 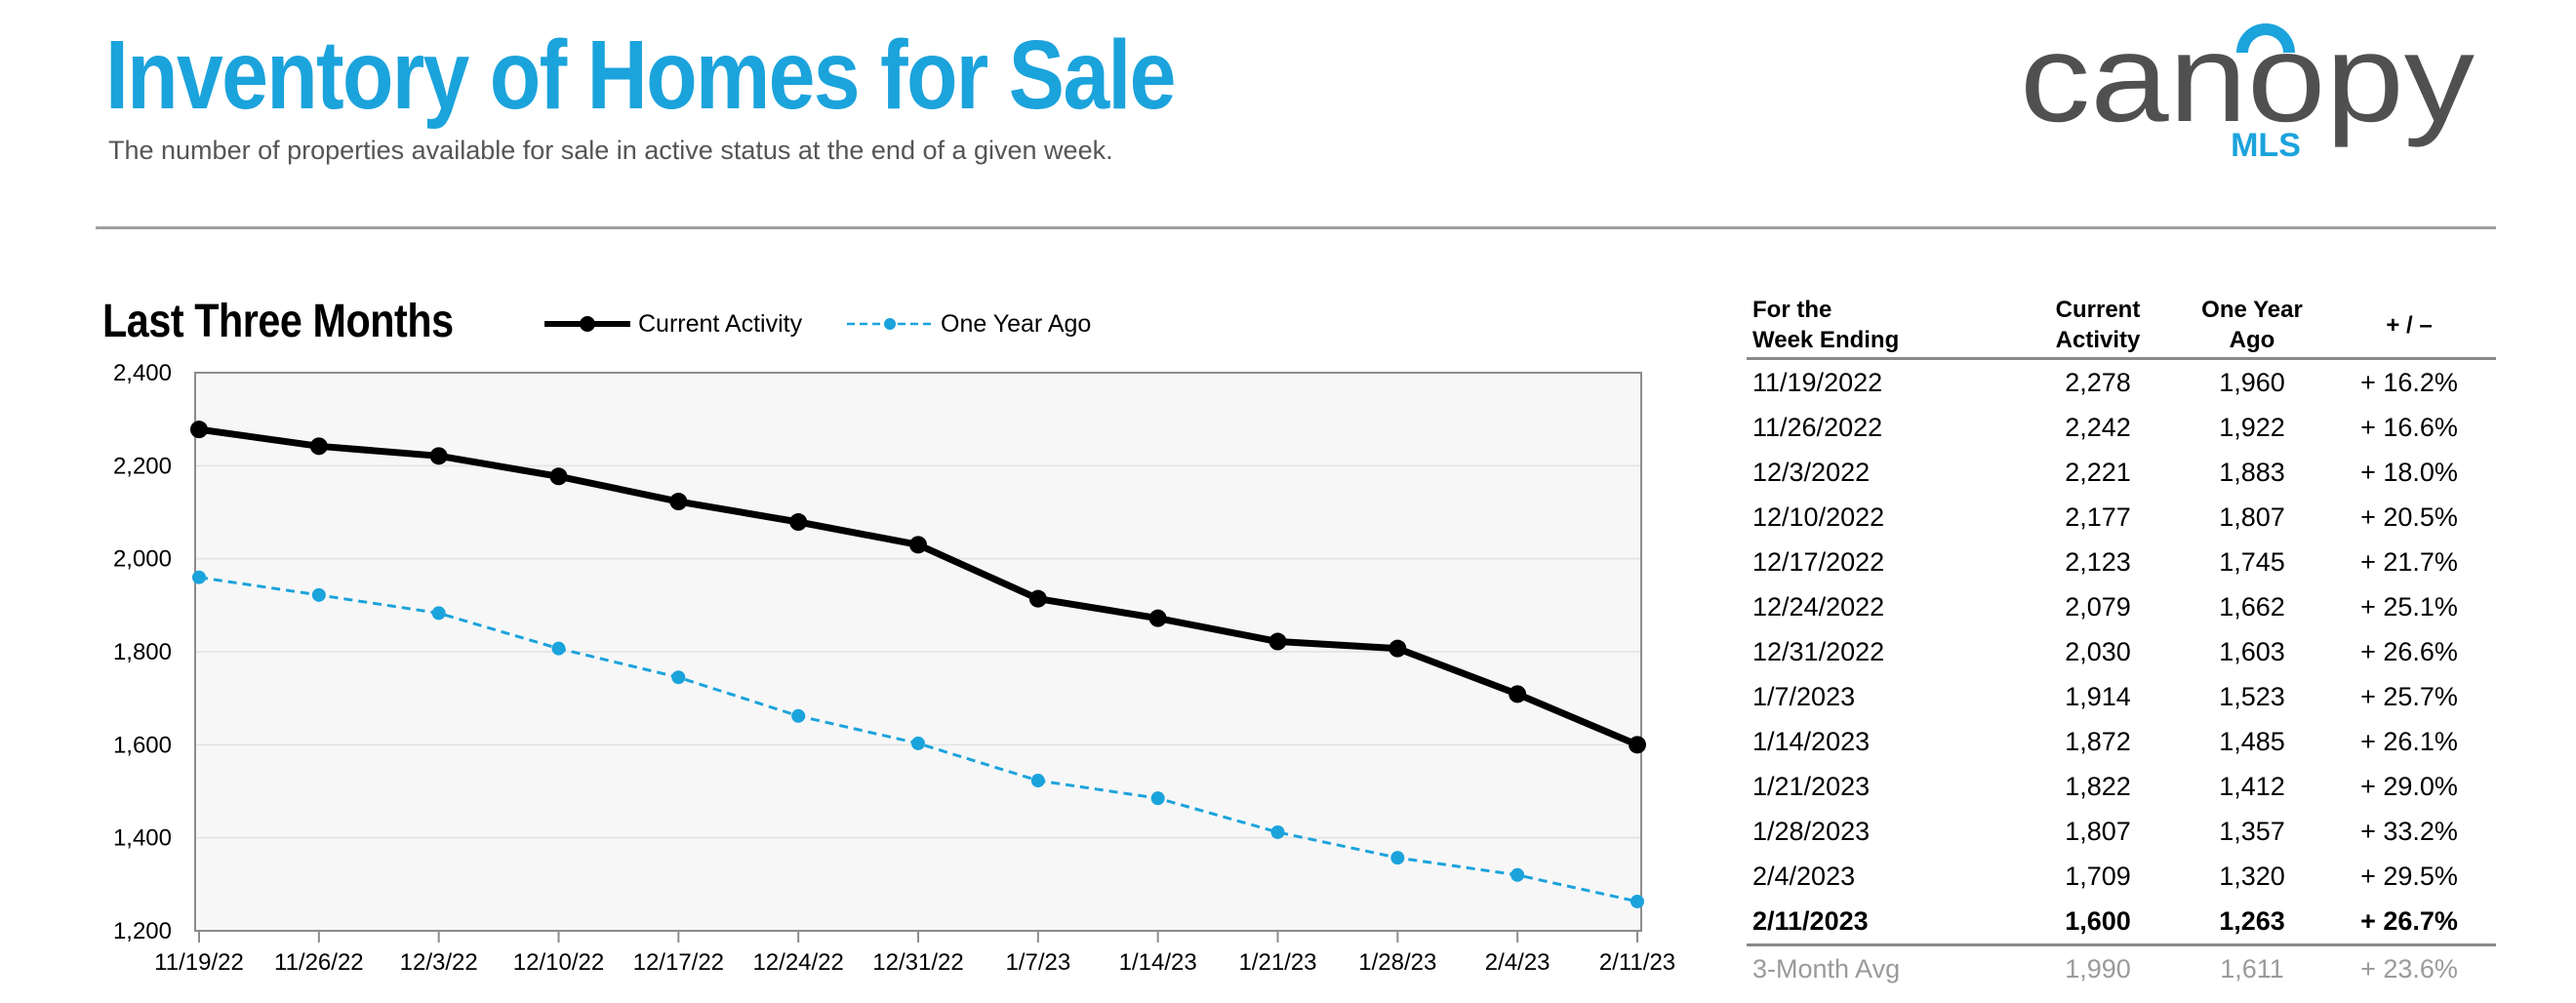 What do you see at coordinates (2252, 325) in the screenshot?
I see `header-one-year-ago: One Year Ago` at bounding box center [2252, 325].